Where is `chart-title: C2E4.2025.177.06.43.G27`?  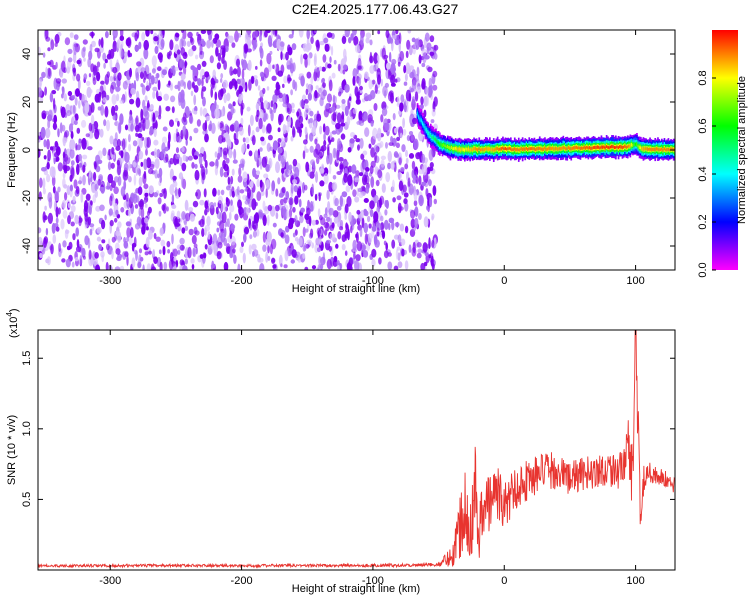
chart-title: C2E4.2025.177.06.43.G27 is located at coordinates (375, 9).